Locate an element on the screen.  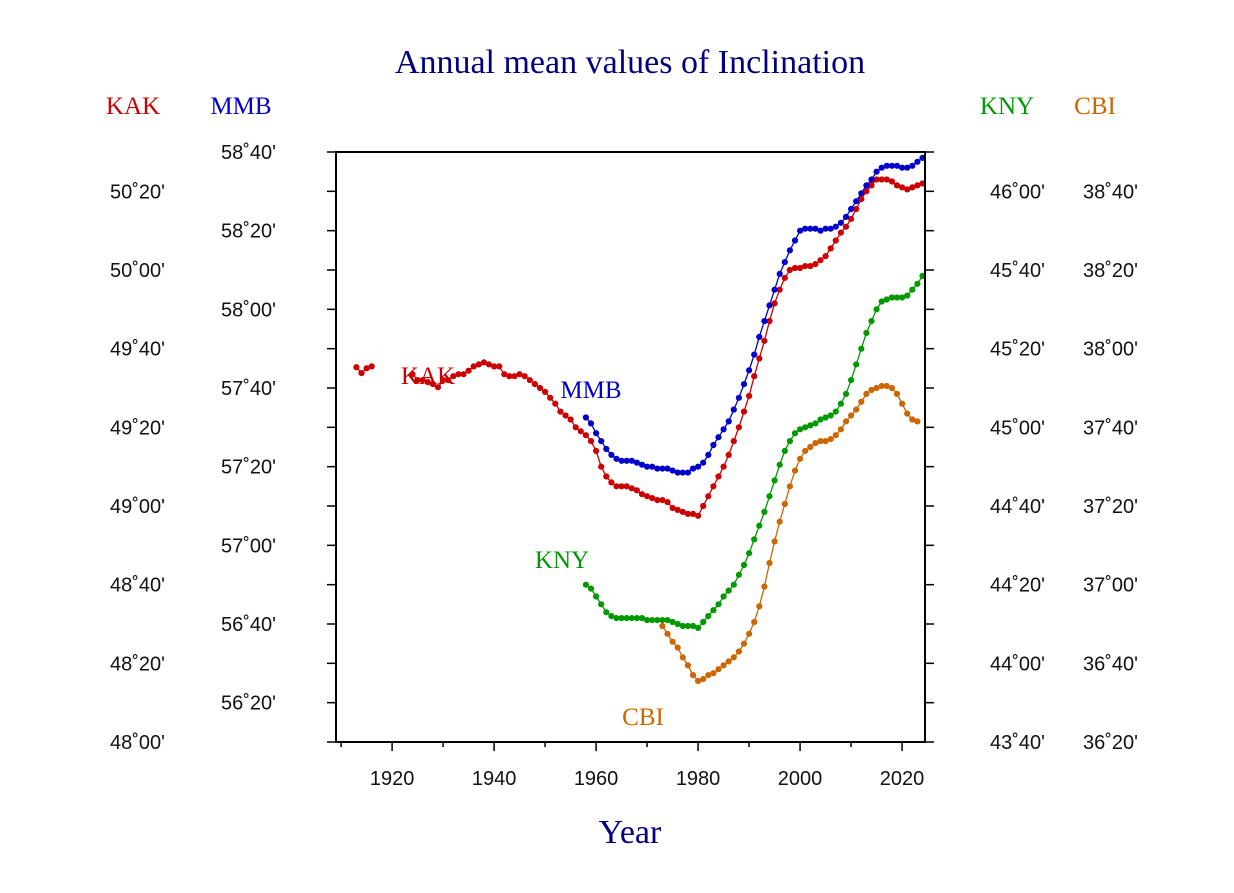
x-axis-label: Year is located at coordinates (630, 832).